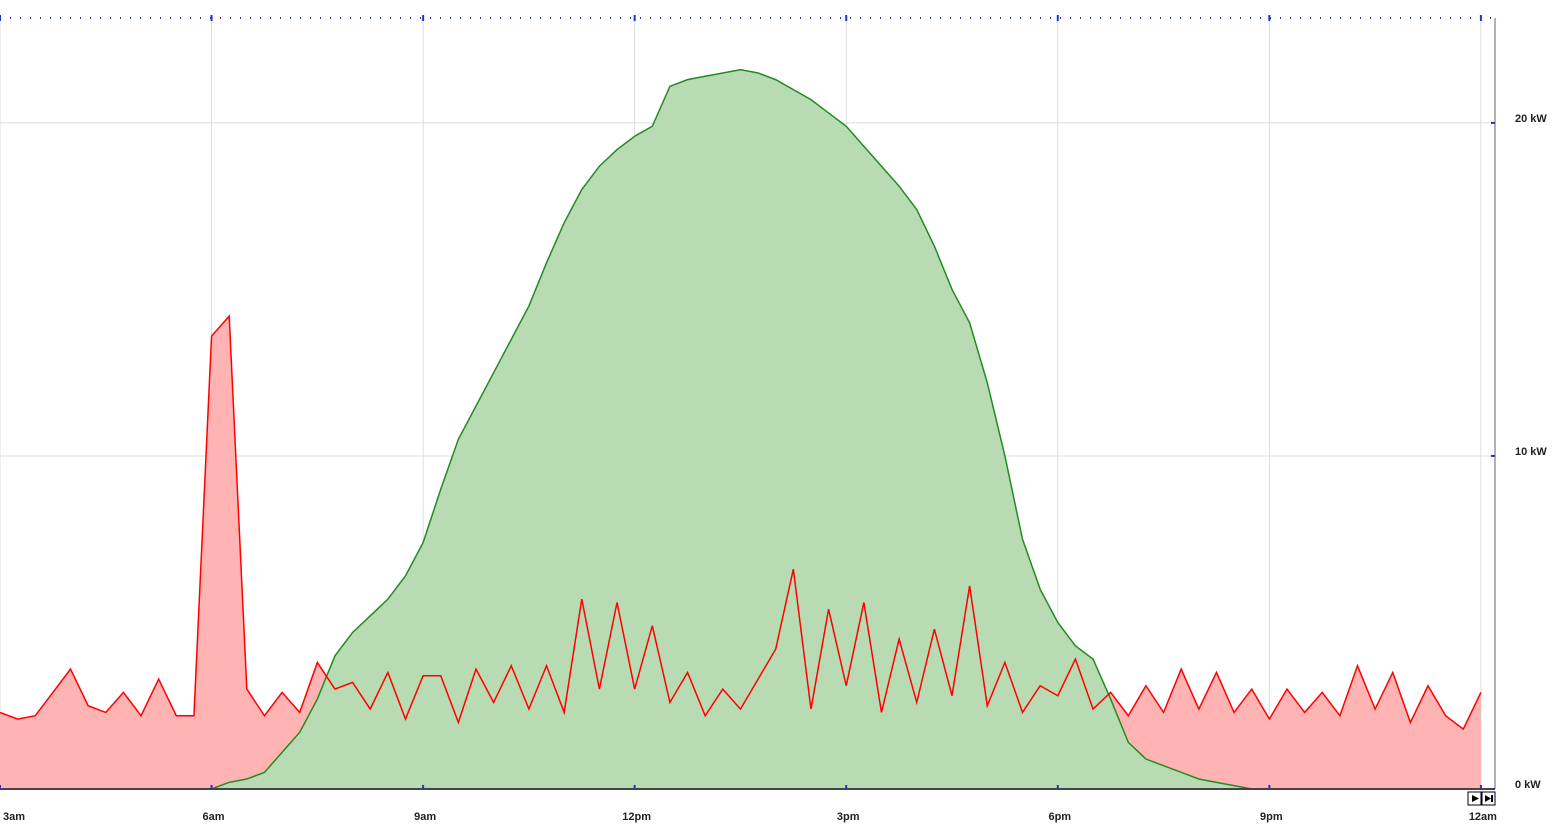 The image size is (1560, 835). Describe the element at coordinates (1475, 798) in the screenshot. I see `next-icon` at that location.